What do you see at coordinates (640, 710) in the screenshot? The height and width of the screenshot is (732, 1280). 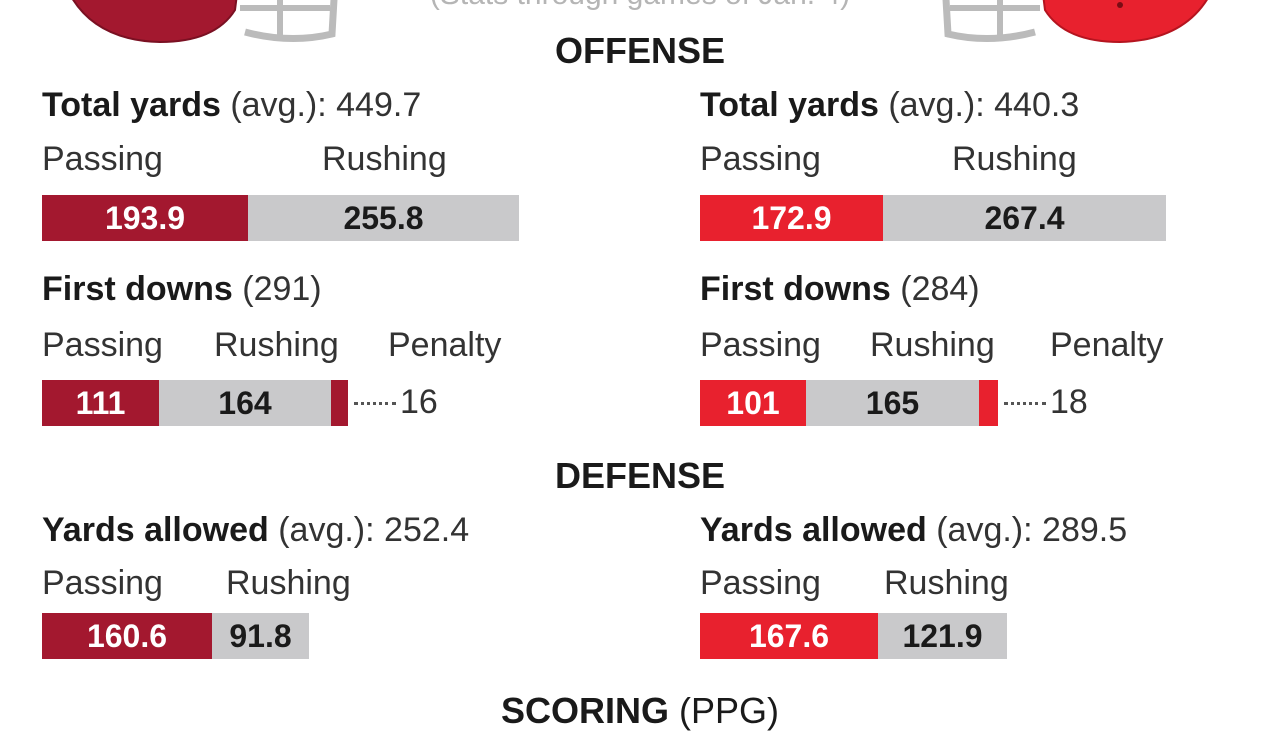 I see `scoring-heading: SCORING (PPG)` at bounding box center [640, 710].